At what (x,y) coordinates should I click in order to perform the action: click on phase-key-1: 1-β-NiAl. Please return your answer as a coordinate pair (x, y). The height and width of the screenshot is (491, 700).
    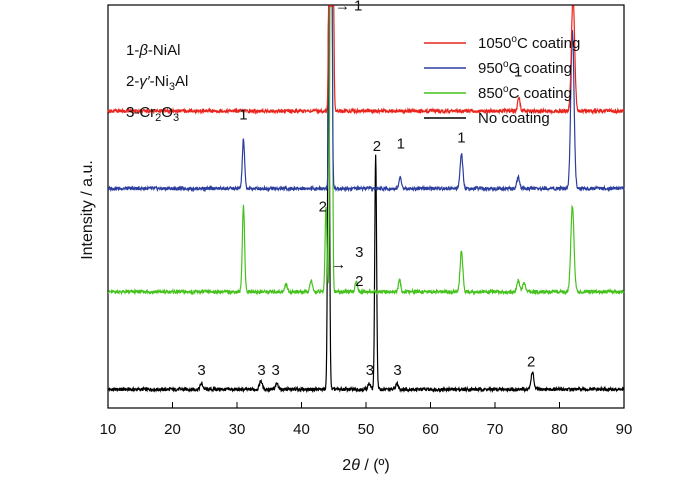
    Looking at the image, I should click on (153, 50).